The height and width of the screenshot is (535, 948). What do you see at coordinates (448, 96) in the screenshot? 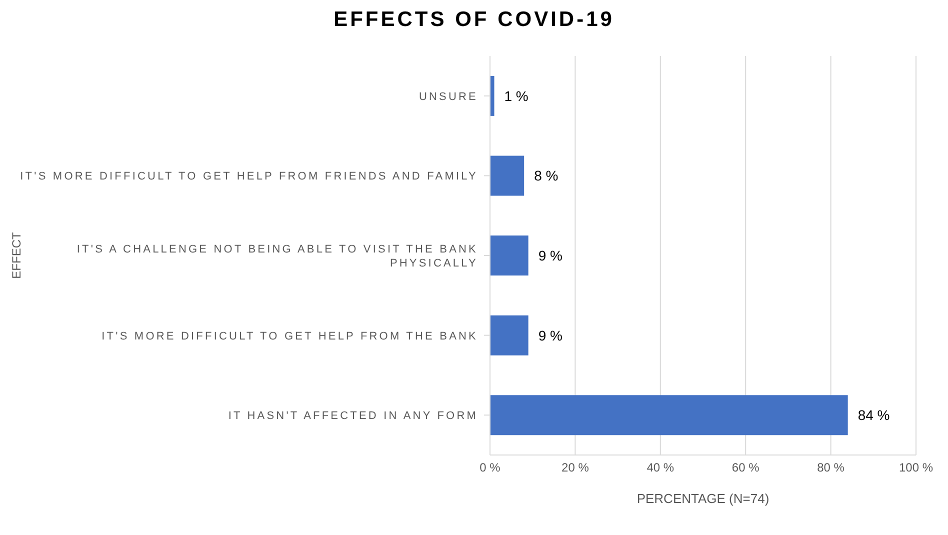
I see `y-tick-label: UNSURE` at bounding box center [448, 96].